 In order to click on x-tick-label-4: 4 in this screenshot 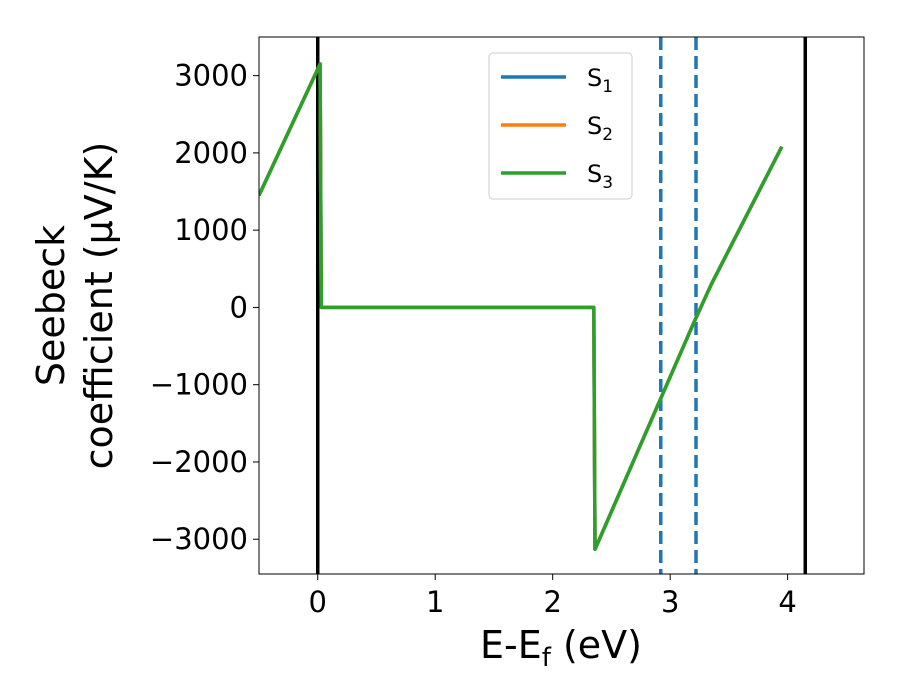, I will do `click(787, 602)`.